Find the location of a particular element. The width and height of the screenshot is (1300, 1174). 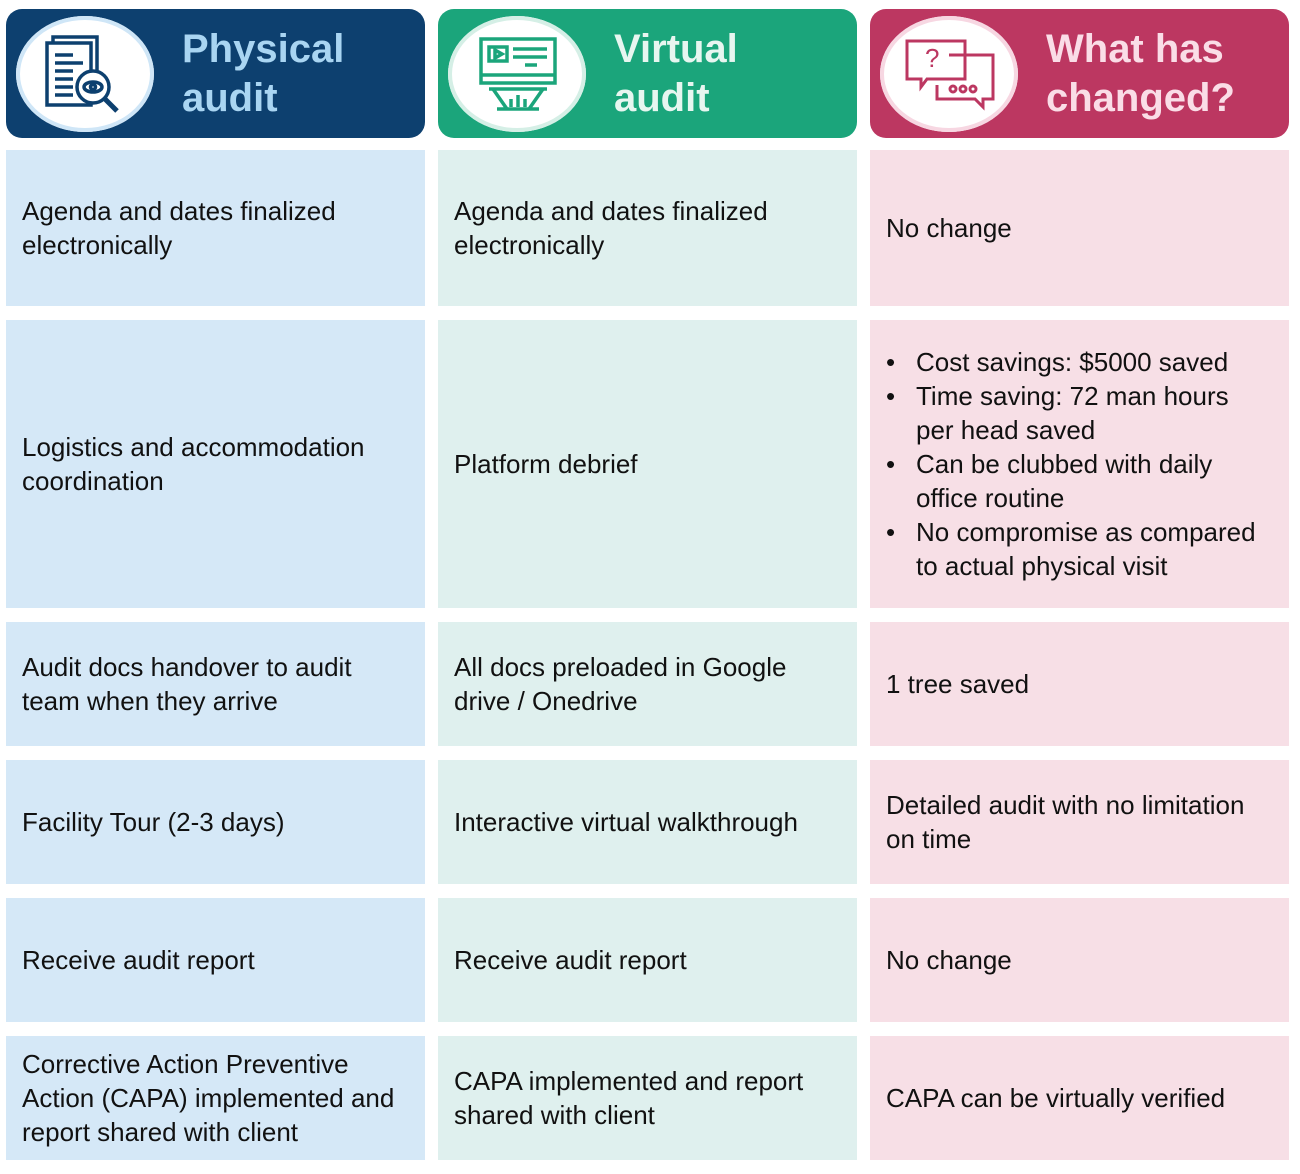

list-item: Time saving: 72 man hours per head saved is located at coordinates (1079, 413).